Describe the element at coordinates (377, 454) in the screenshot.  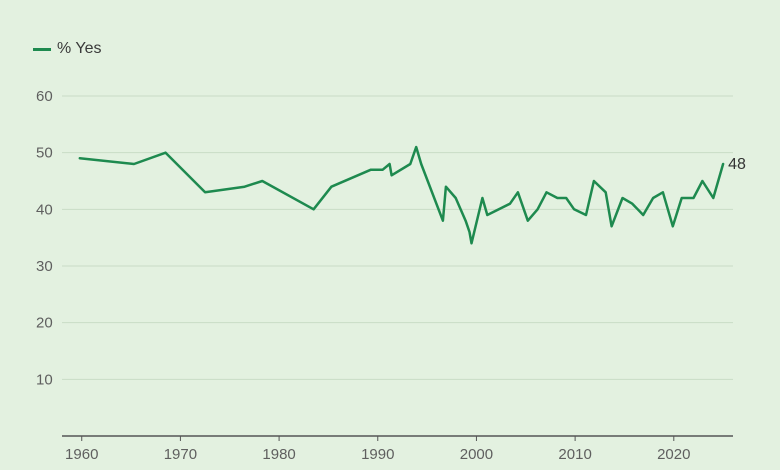
I see `x-tick-label-1990: 1990` at that location.